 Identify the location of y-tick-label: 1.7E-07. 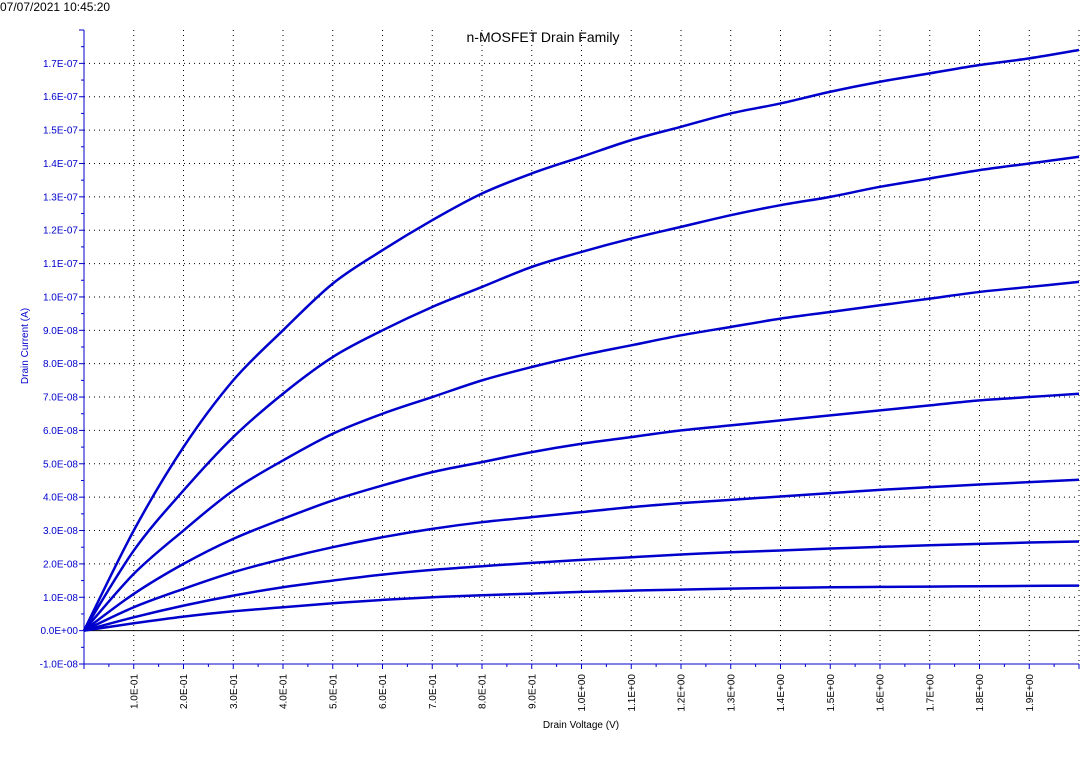
(60, 64).